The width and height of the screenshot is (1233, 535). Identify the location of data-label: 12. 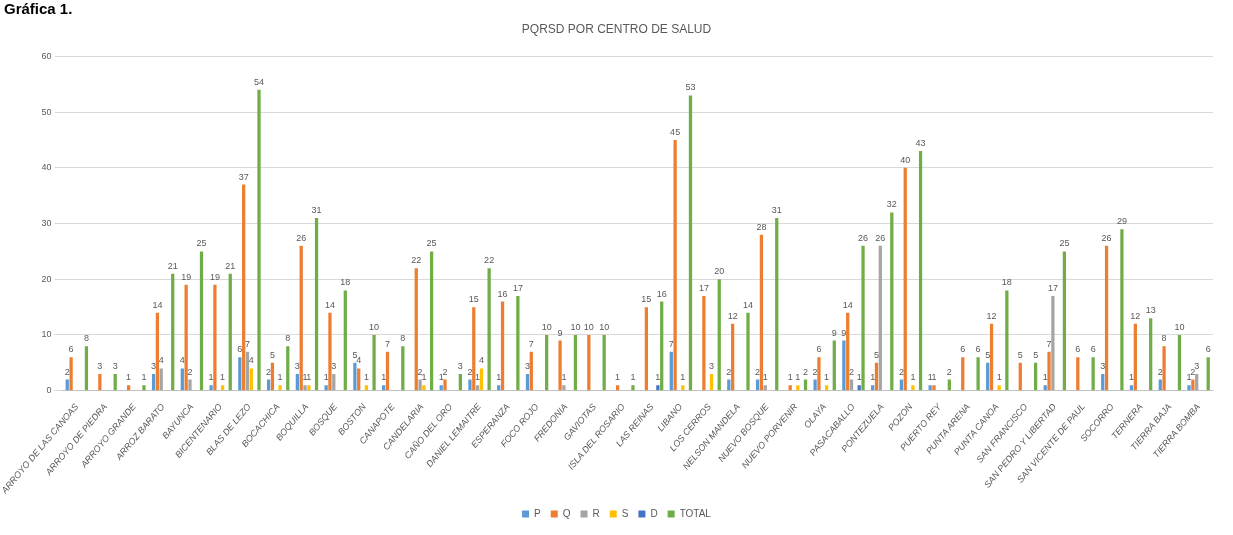
(732, 315).